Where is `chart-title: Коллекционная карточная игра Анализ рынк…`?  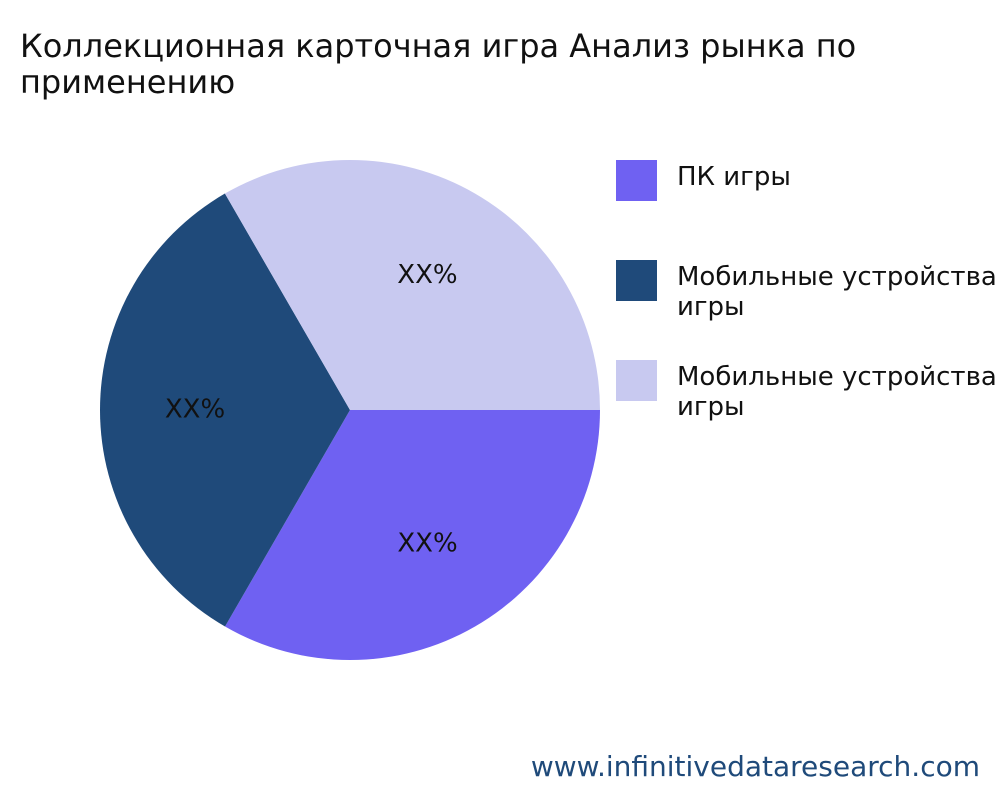
chart-title: Коллекционная карточная игра Анализ рынк… is located at coordinates (438, 64).